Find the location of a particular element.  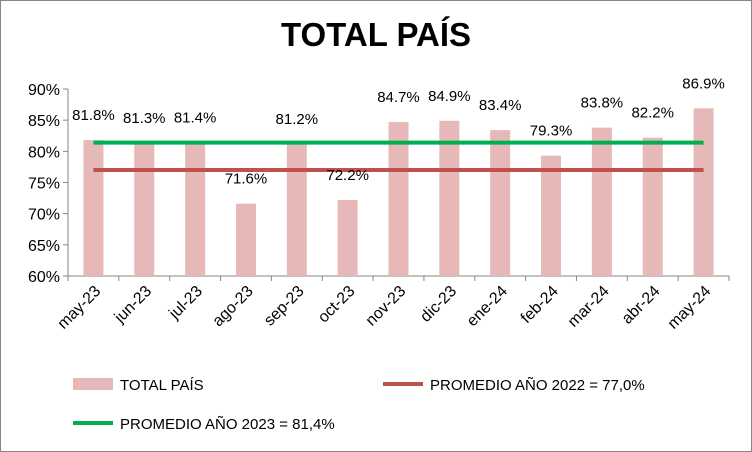

data-label: 82.2% is located at coordinates (652, 113).